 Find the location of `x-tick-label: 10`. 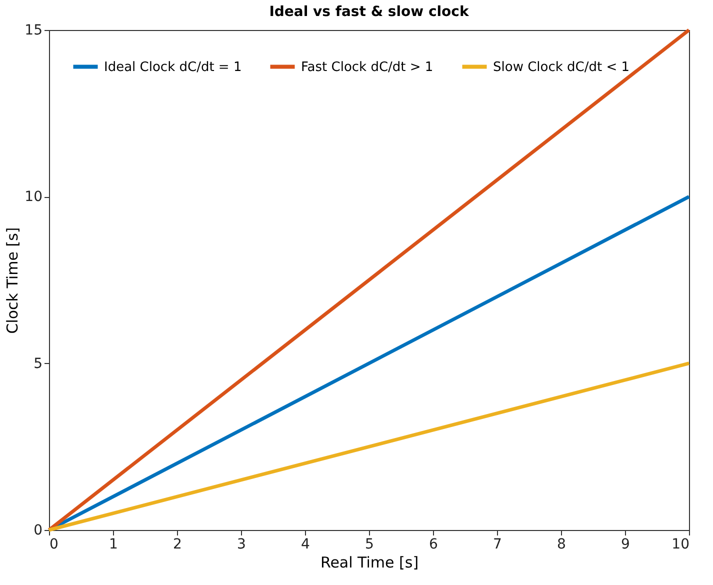

x-tick-label: 10 is located at coordinates (681, 544).